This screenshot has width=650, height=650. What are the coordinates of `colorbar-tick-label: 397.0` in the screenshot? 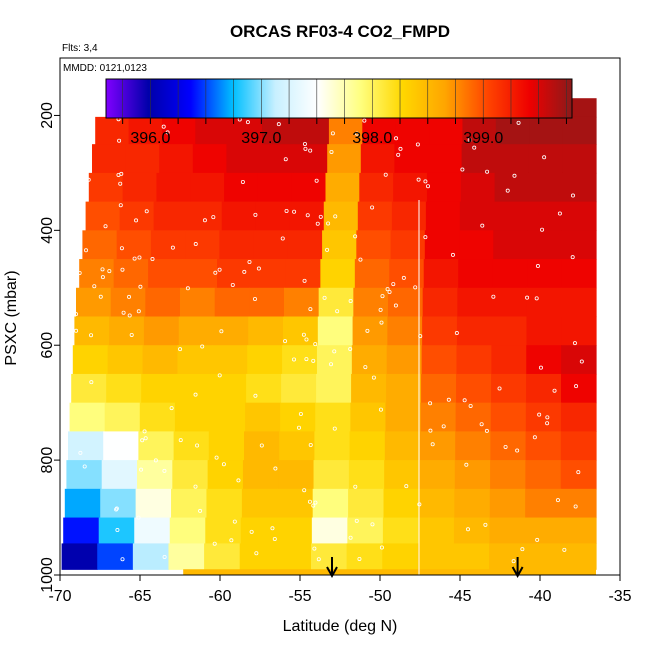 It's located at (261, 138).